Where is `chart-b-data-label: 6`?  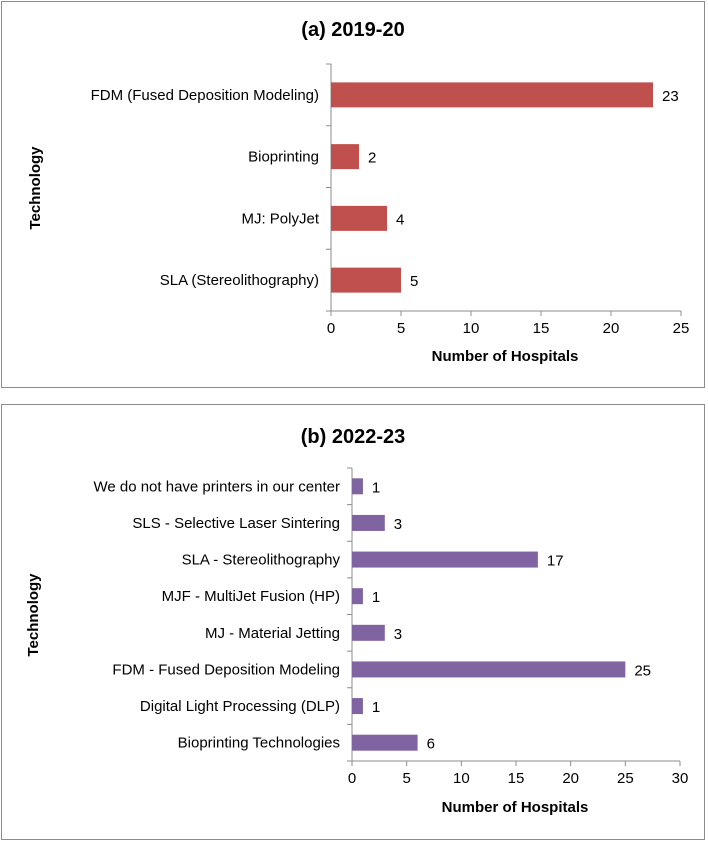
chart-b-data-label: 6 is located at coordinates (431, 744).